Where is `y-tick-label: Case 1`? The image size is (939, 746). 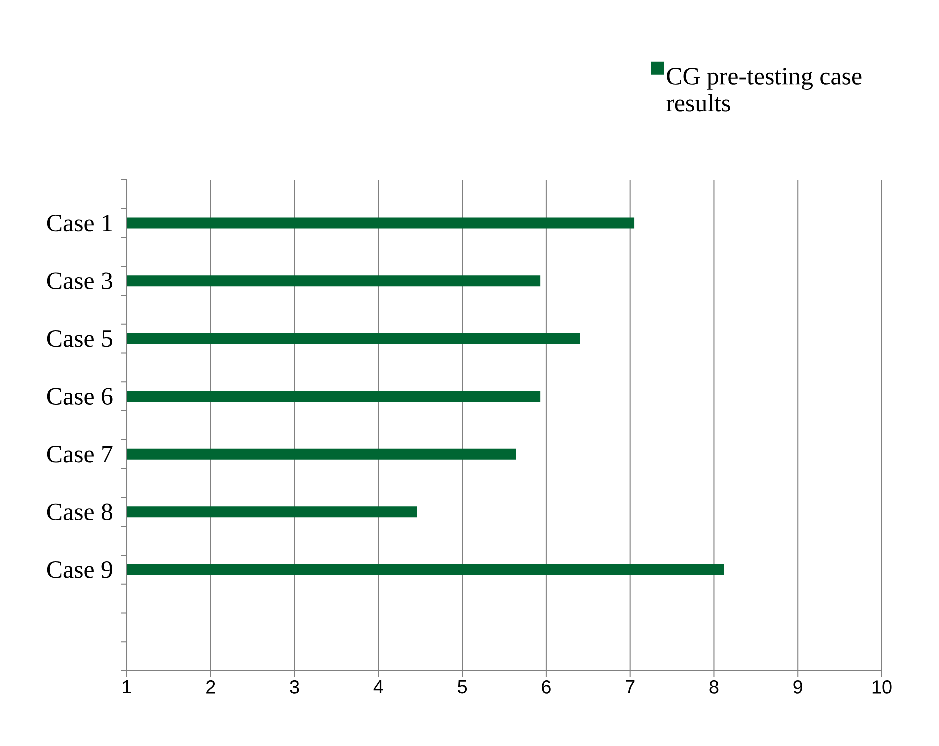 y-tick-label: Case 1 is located at coordinates (79, 223).